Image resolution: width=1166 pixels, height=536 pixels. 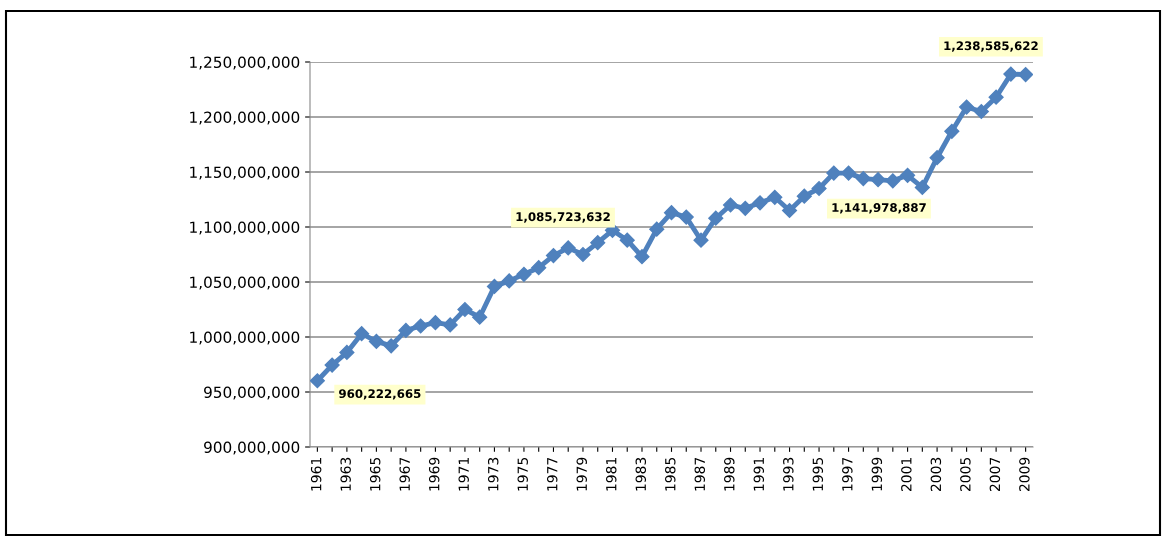 What do you see at coordinates (245, 118) in the screenshot?
I see `y-tick-label: 1,200,000,000` at bounding box center [245, 118].